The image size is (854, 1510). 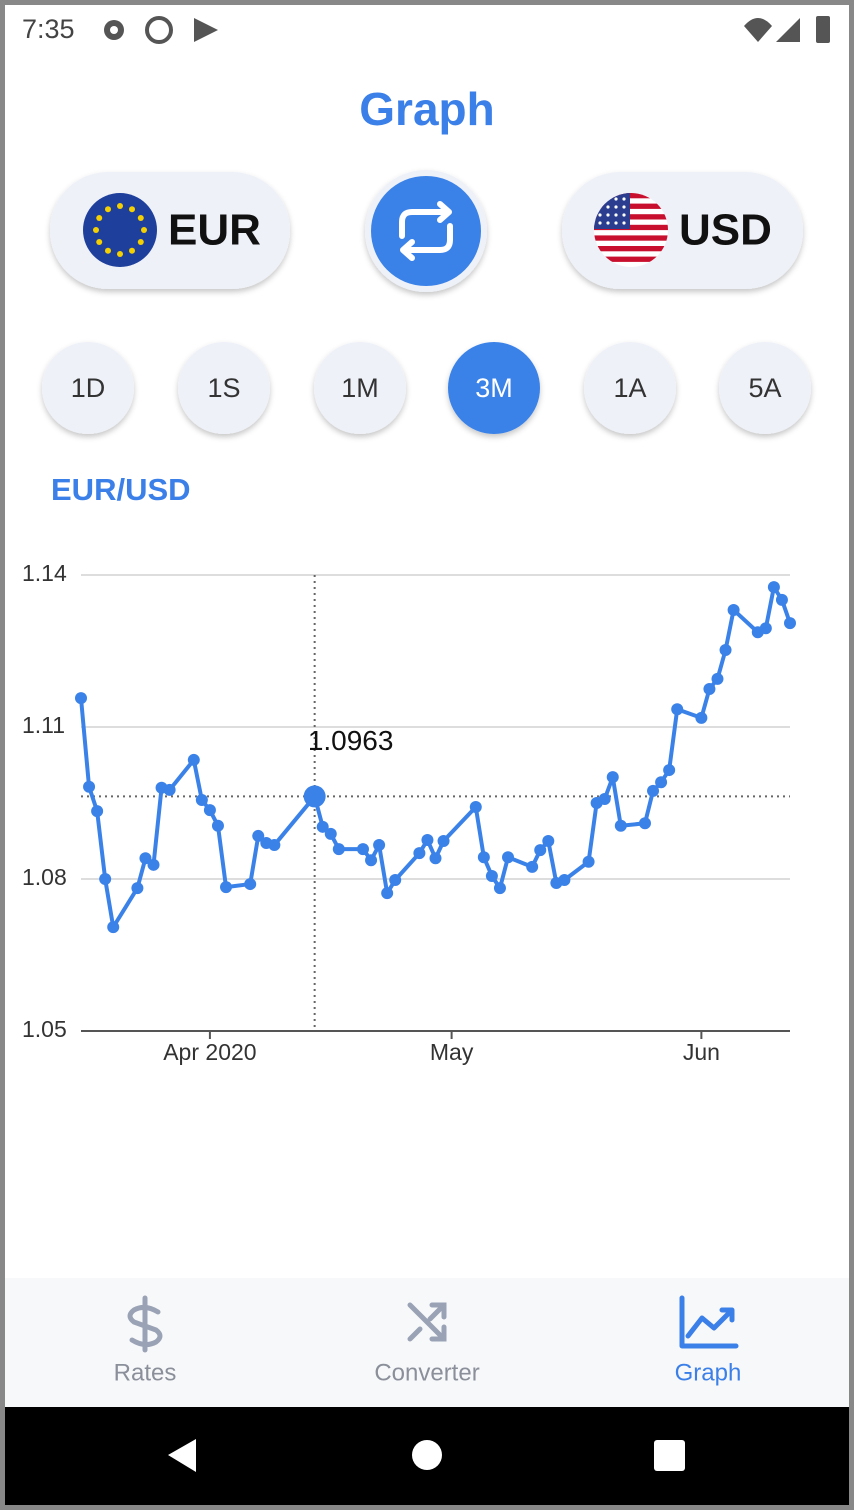 I want to click on period-label: 3M, so click(x=494, y=388).